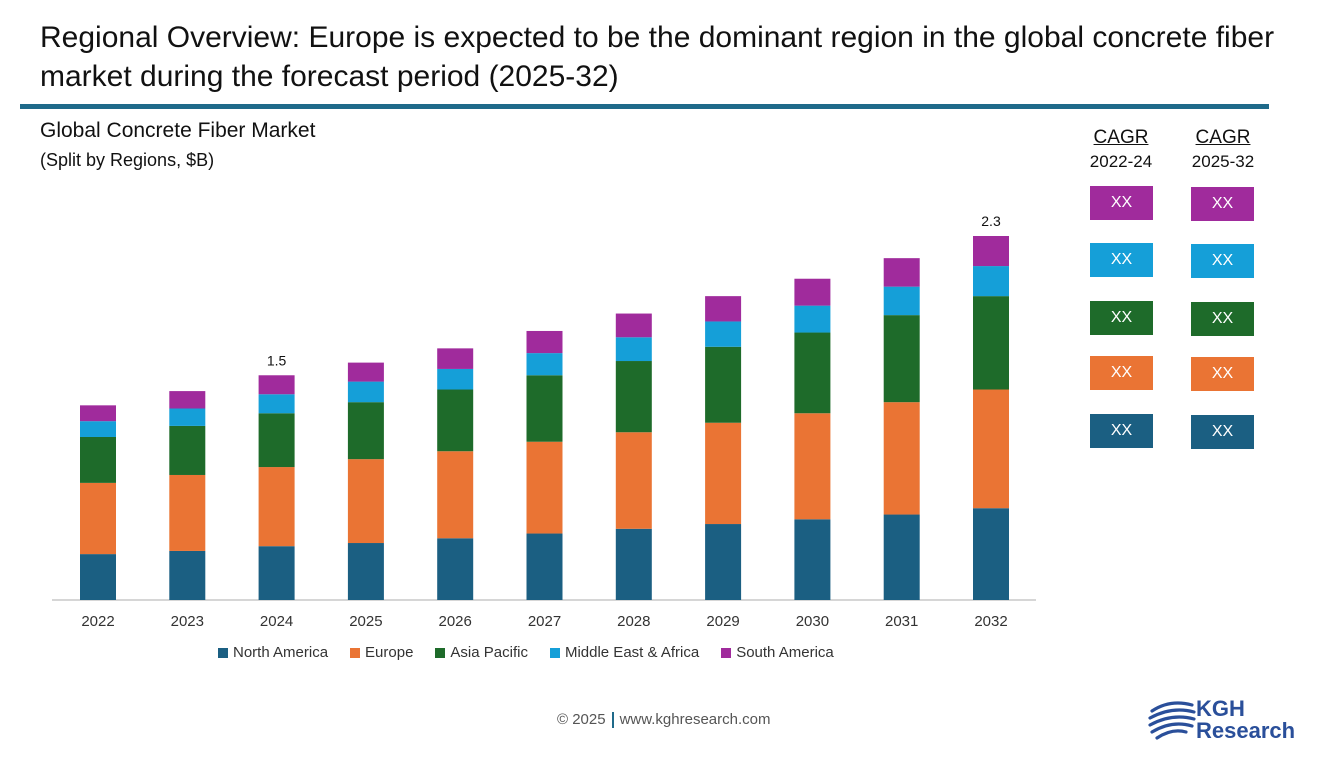 This screenshot has height=762, width=1323. I want to click on legend-item-europe: Europe, so click(381, 652).